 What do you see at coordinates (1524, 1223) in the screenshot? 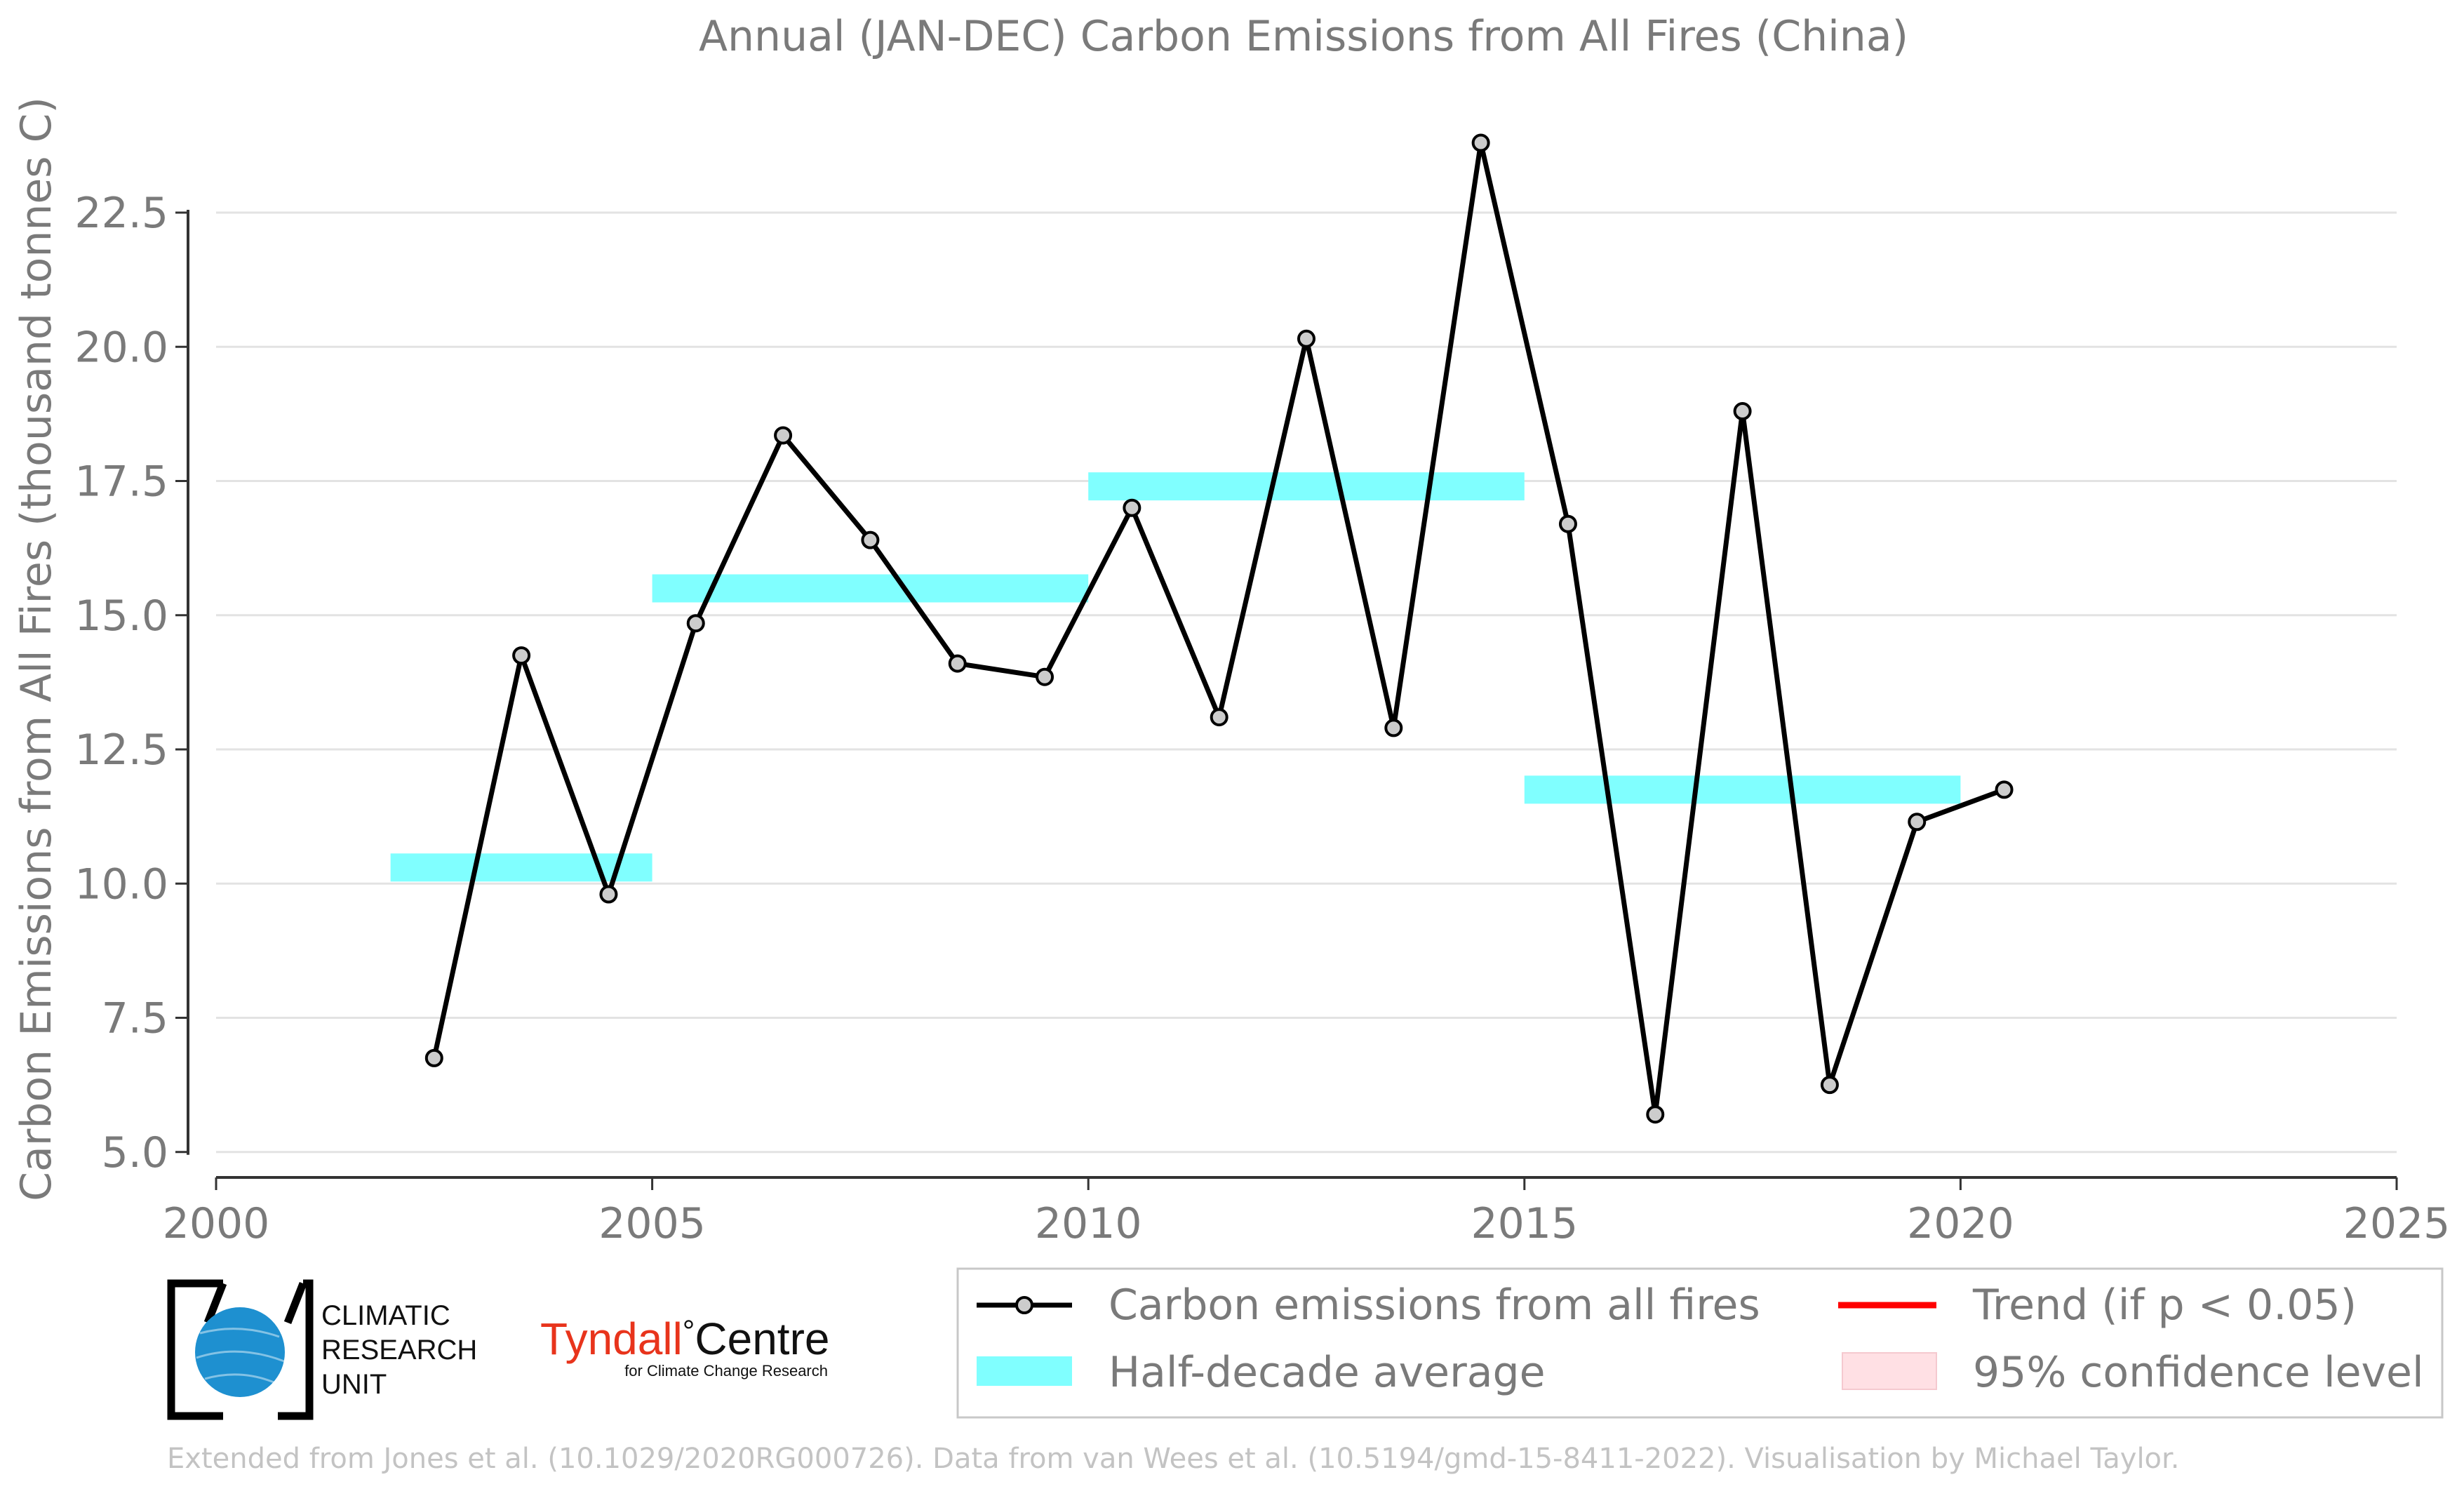
I see `x-tick-label: 2015` at bounding box center [1524, 1223].